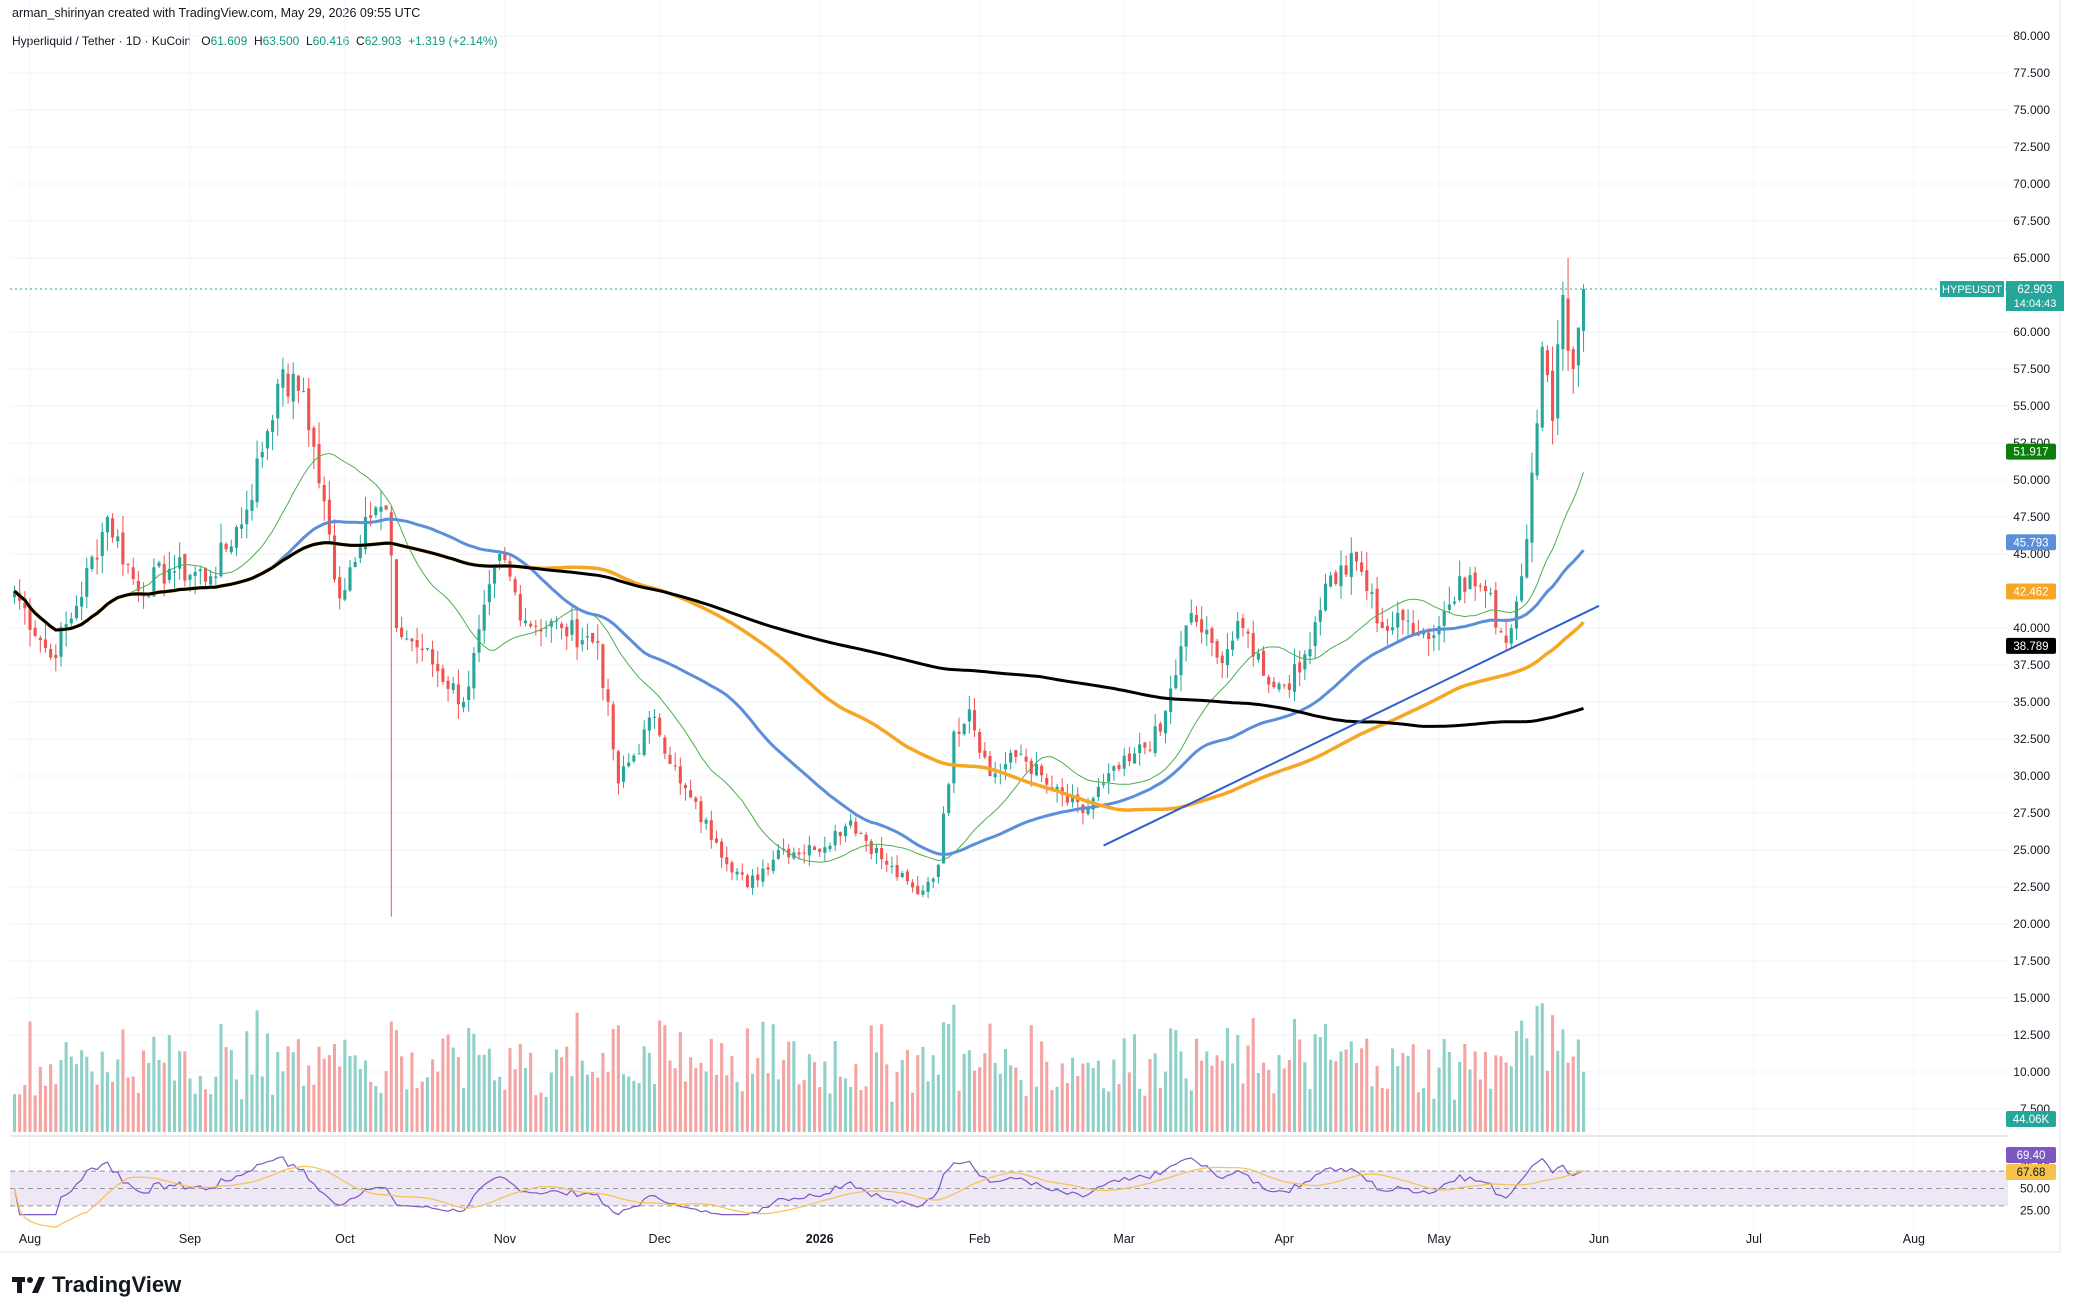 The width and height of the screenshot is (2078, 1312). Describe the element at coordinates (1972, 290) in the screenshot. I see `ticker-tag-text: HYPEUSDT` at that location.